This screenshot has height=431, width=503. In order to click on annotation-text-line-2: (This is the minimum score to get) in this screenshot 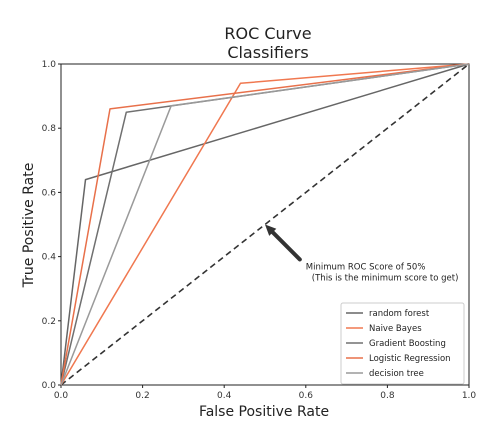, I will do `click(385, 278)`.